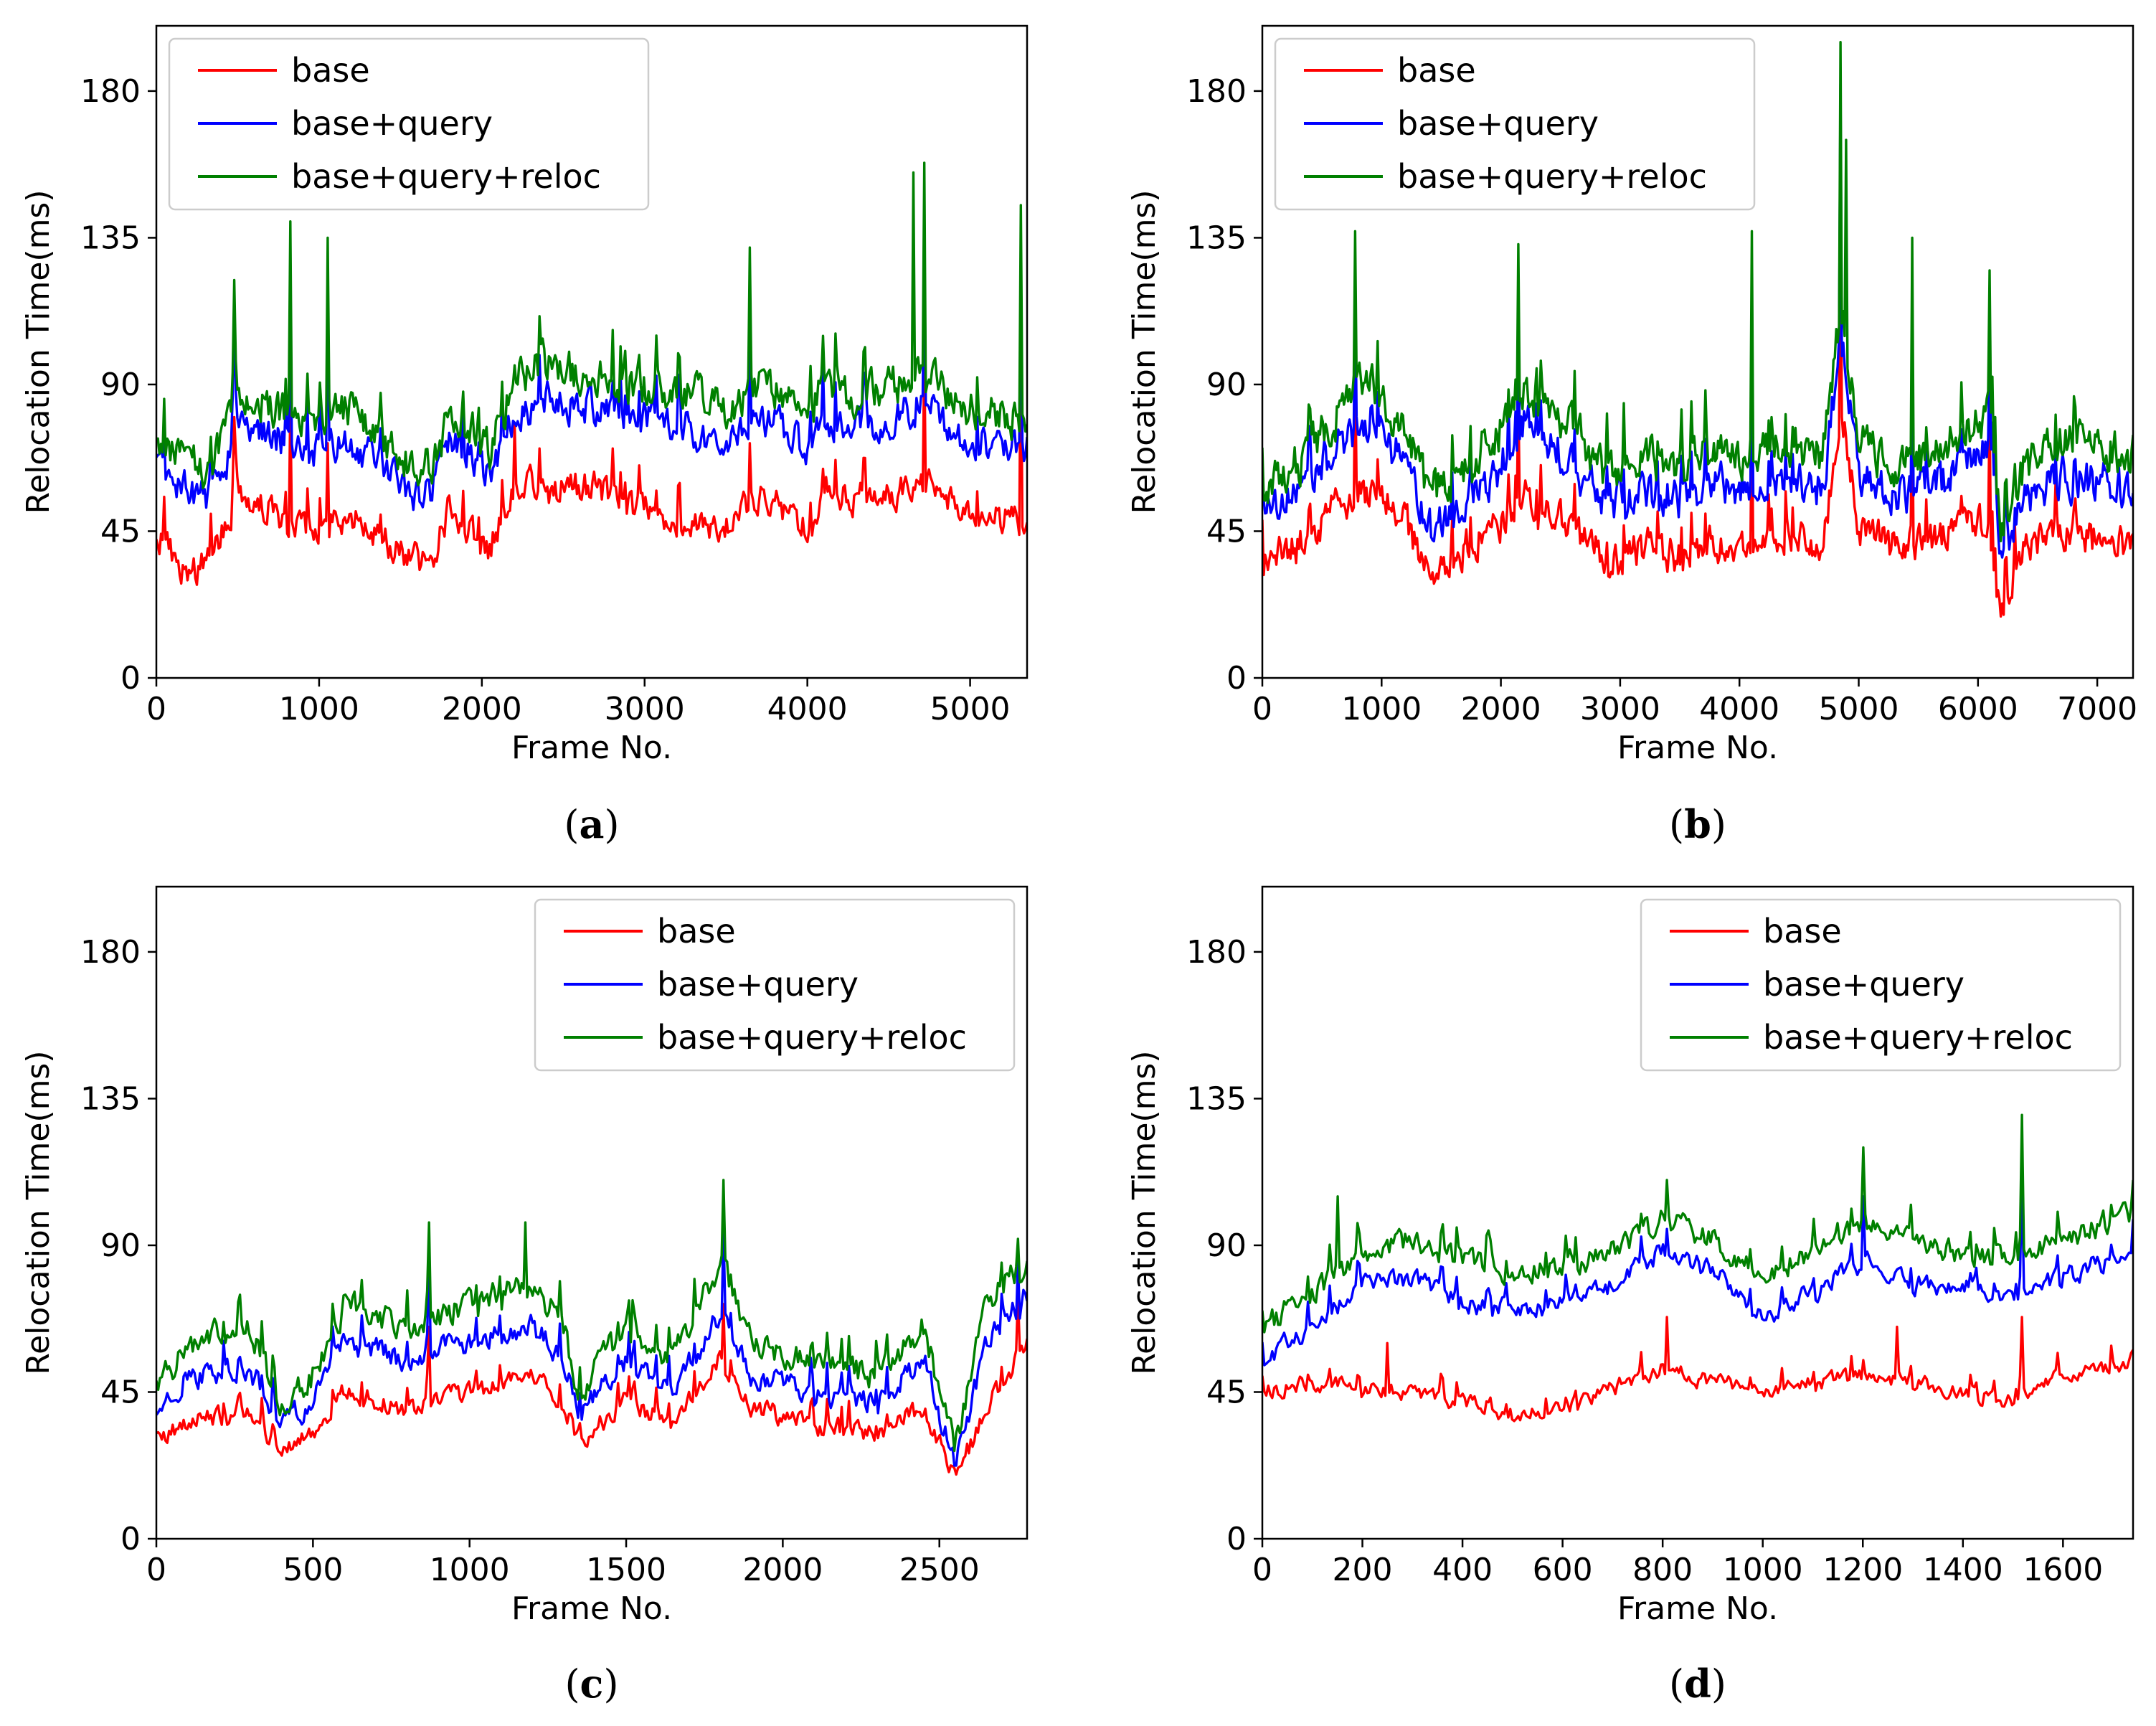 Image resolution: width=2156 pixels, height=1726 pixels. What do you see at coordinates (1963, 1570) in the screenshot?
I see `x-tick-label: 1400` at bounding box center [1963, 1570].